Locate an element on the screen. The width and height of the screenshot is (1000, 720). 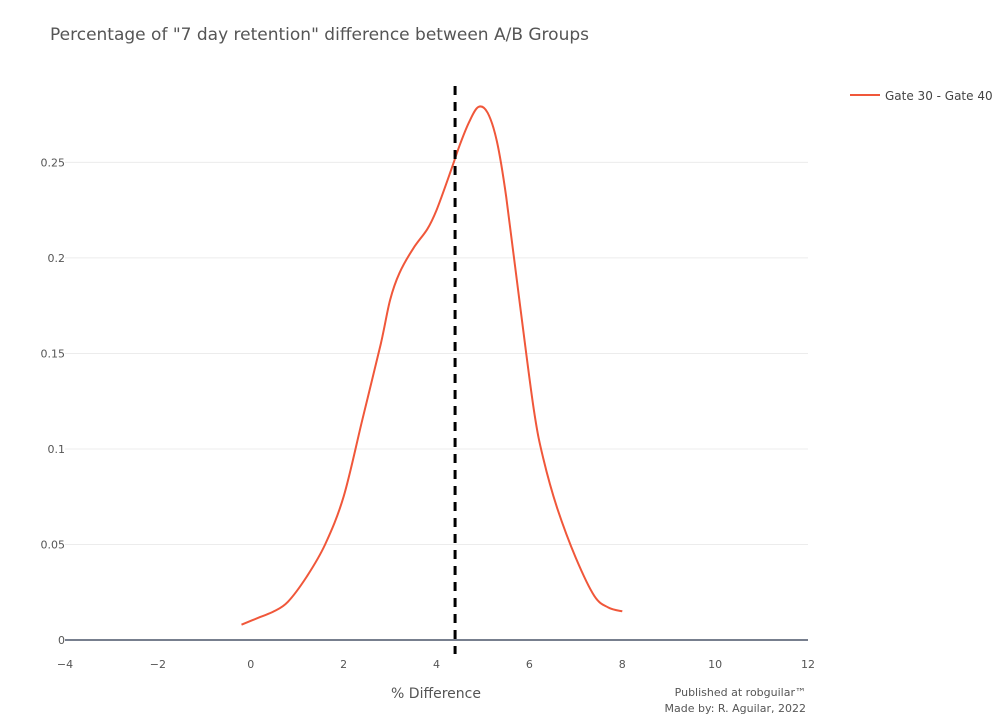
y-tick-label: 0 is located at coordinates (61, 640).